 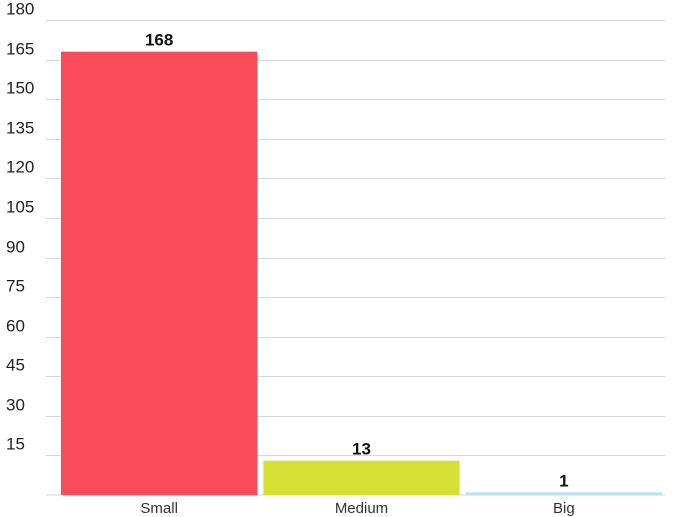 What do you see at coordinates (563, 493) in the screenshot?
I see `bar-big` at bounding box center [563, 493].